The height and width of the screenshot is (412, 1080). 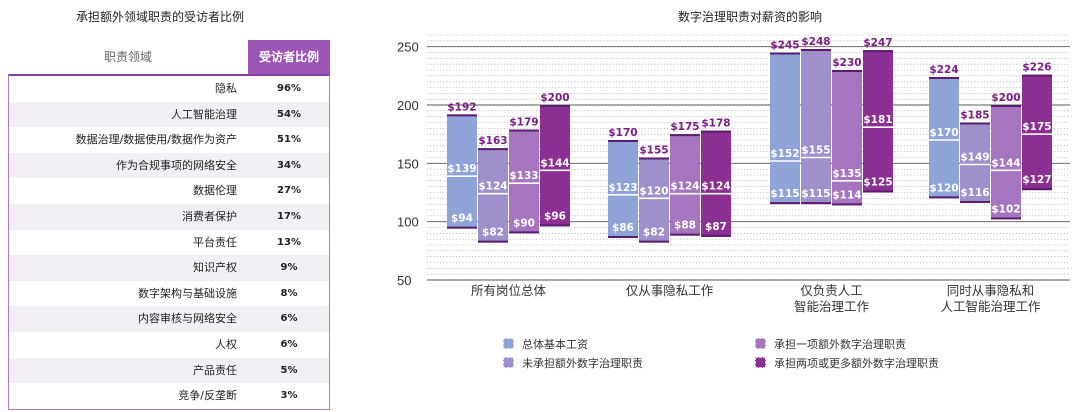 What do you see at coordinates (1036, 68) in the screenshot?
I see `high-value-label: $226` at bounding box center [1036, 68].